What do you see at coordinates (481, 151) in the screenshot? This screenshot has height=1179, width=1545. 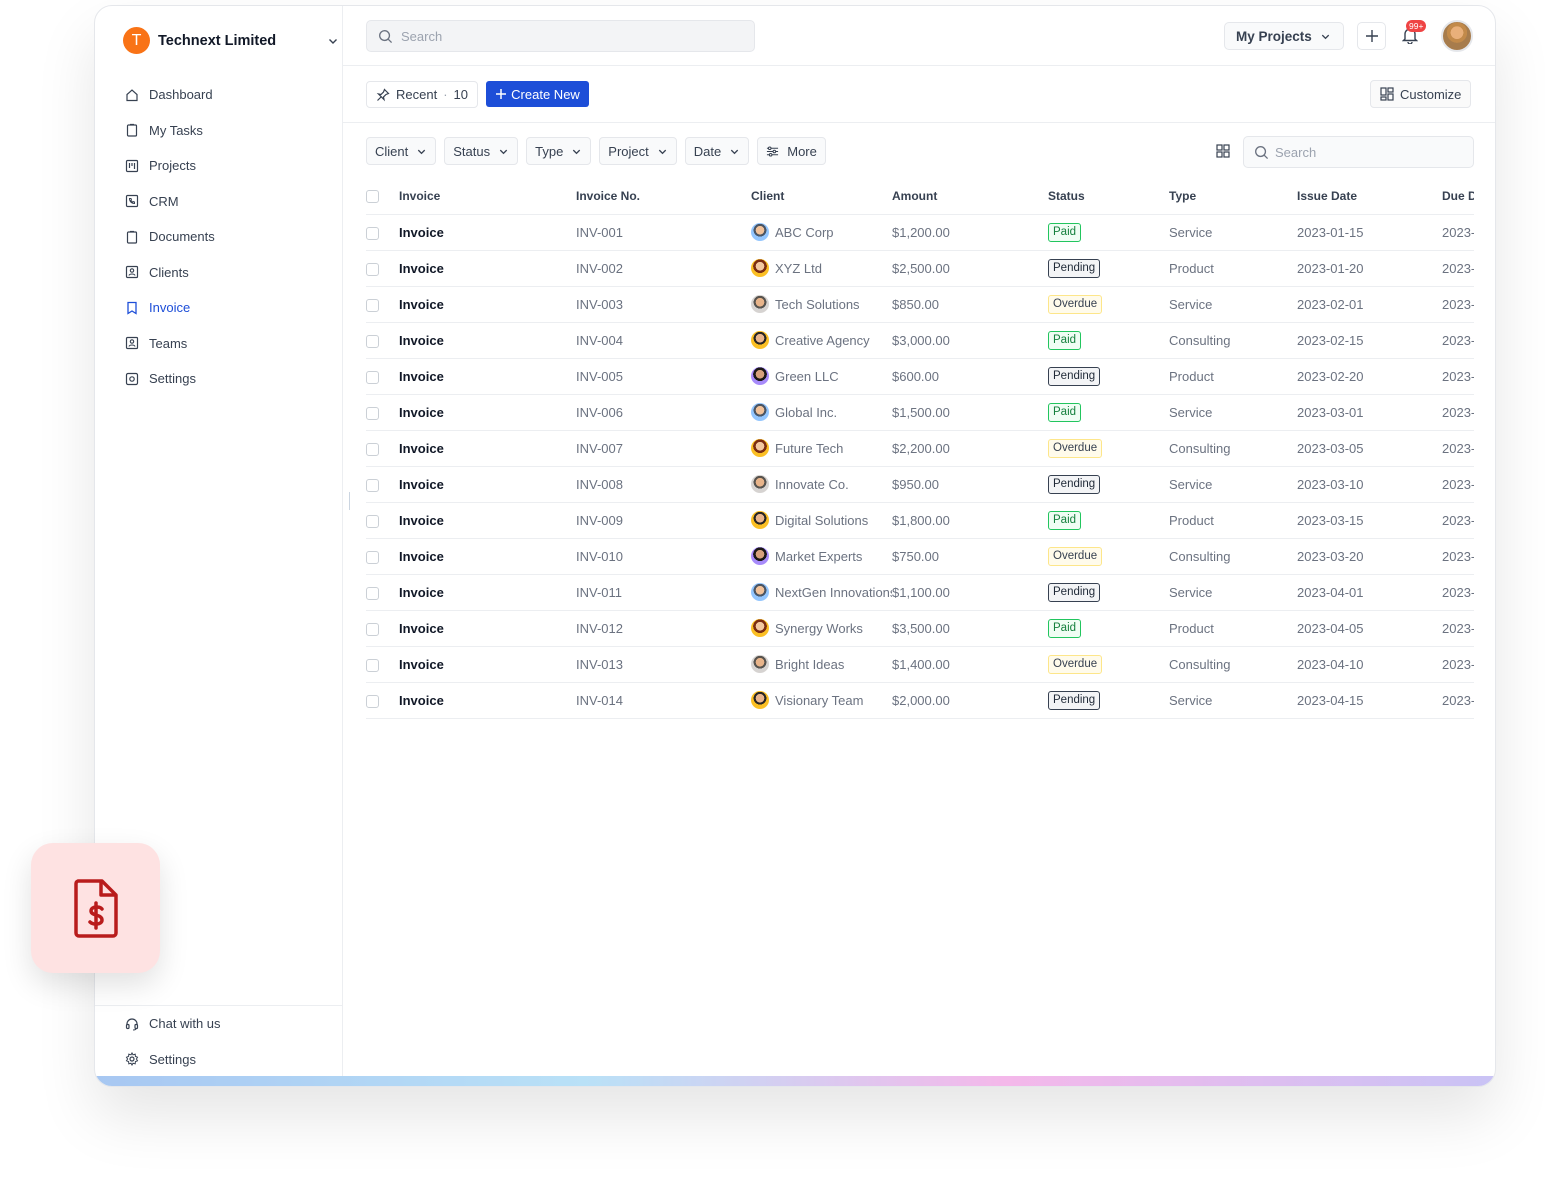 I see `filter-status: Status` at bounding box center [481, 151].